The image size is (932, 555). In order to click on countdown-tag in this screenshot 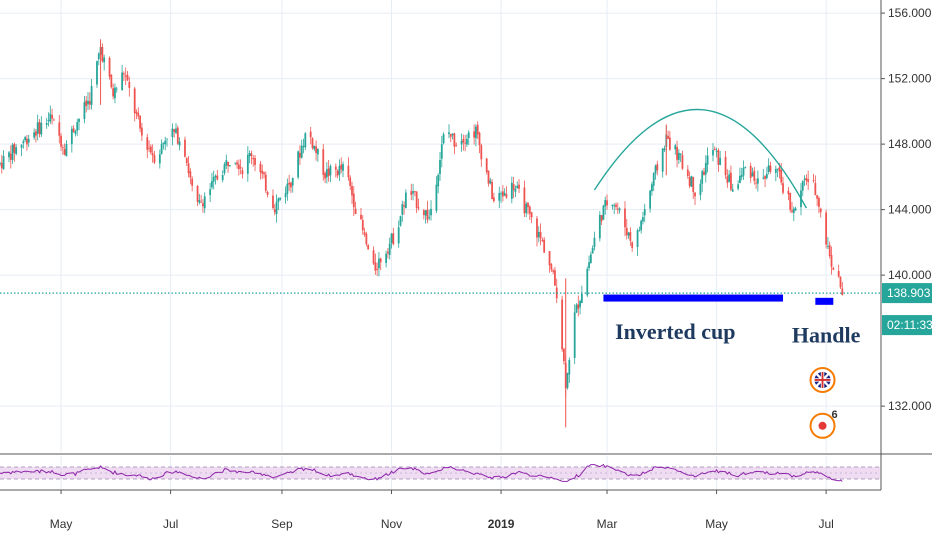, I will do `click(907, 325)`.